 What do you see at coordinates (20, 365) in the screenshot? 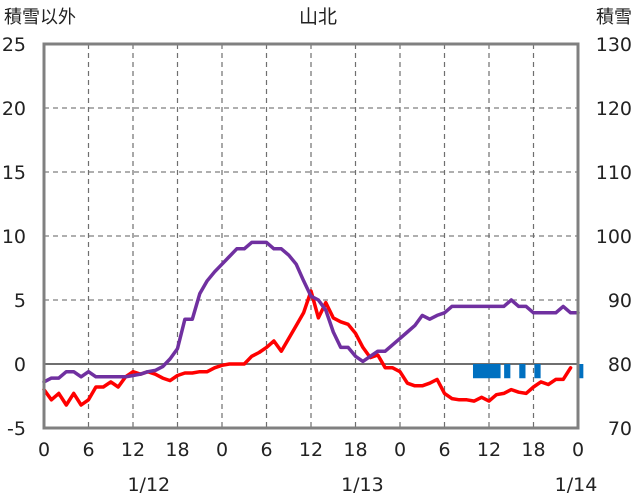
I see `left-tick-label: 0` at bounding box center [20, 365].